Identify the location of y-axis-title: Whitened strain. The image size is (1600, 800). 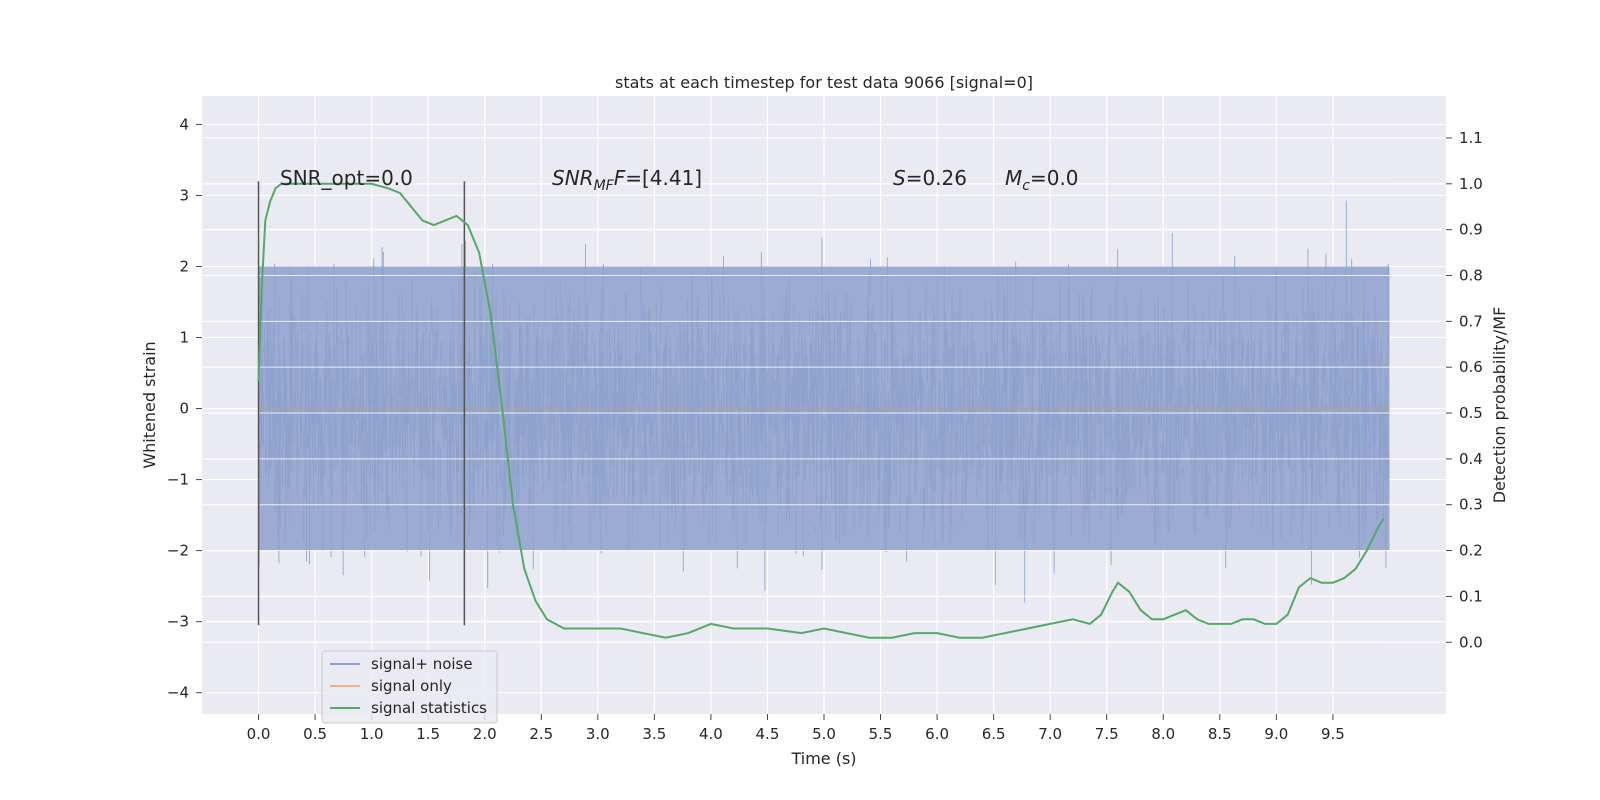
(149, 404).